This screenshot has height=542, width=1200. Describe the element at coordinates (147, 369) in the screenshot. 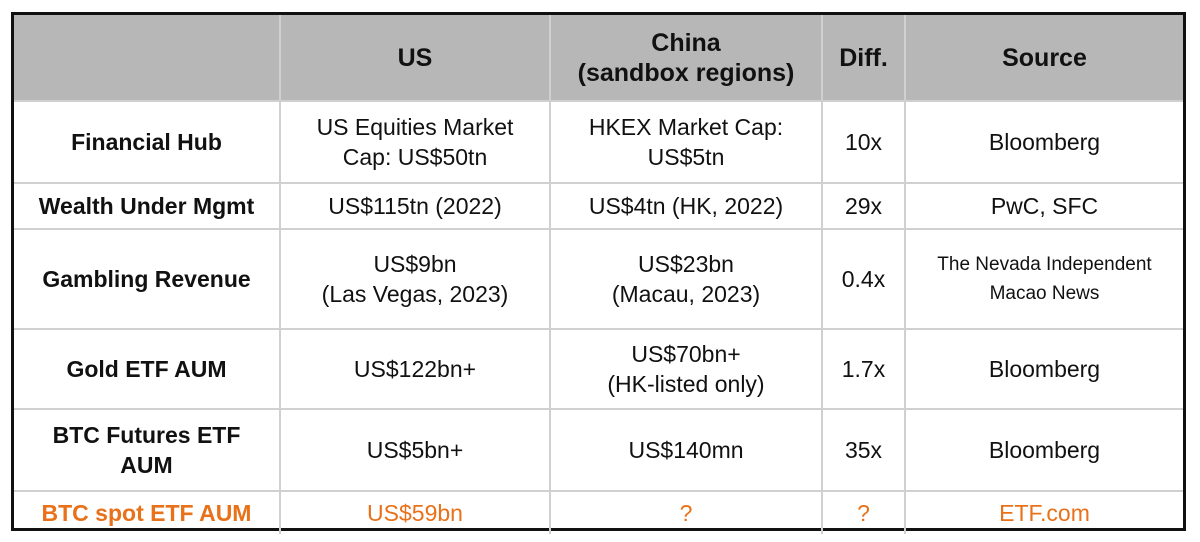

I see `row-label: Gold ETF AUM` at that location.